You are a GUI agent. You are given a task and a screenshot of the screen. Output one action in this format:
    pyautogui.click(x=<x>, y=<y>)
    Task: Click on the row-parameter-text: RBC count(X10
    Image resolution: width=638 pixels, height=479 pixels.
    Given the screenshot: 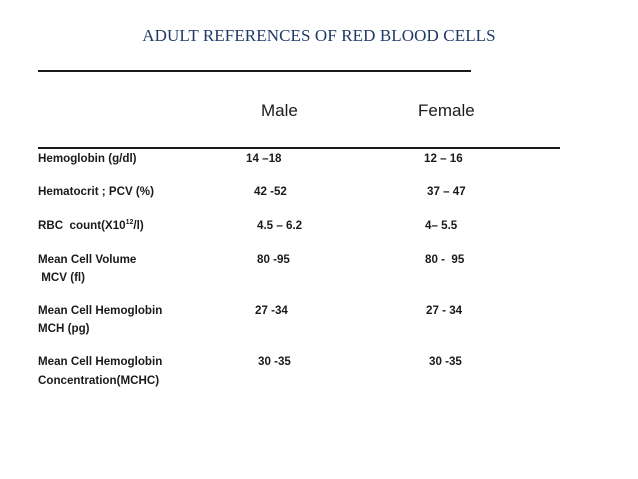 What is the action you would take?
    pyautogui.click(x=82, y=225)
    